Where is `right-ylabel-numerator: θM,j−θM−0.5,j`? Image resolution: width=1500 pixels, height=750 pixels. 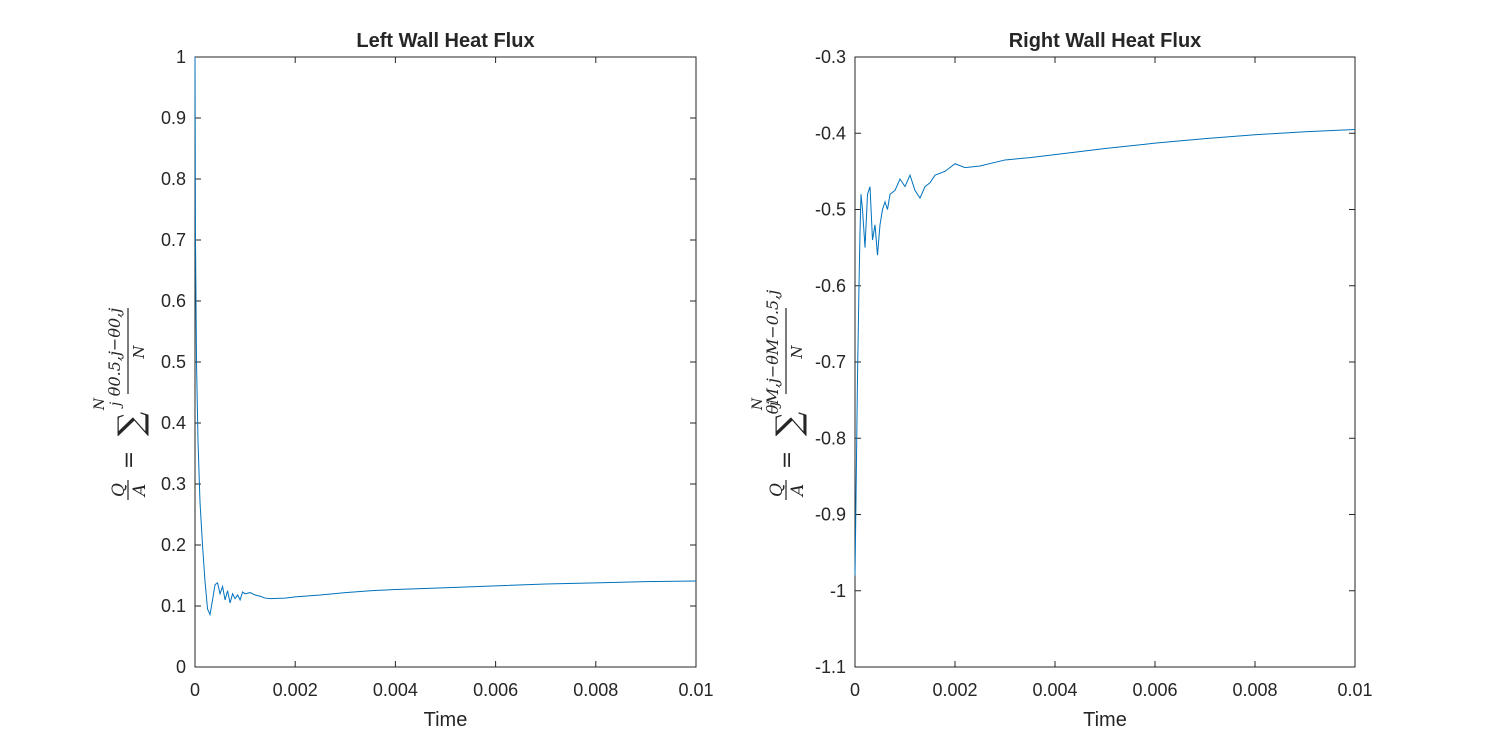 right-ylabel-numerator: θM,j−θM−0.5,j is located at coordinates (772, 352).